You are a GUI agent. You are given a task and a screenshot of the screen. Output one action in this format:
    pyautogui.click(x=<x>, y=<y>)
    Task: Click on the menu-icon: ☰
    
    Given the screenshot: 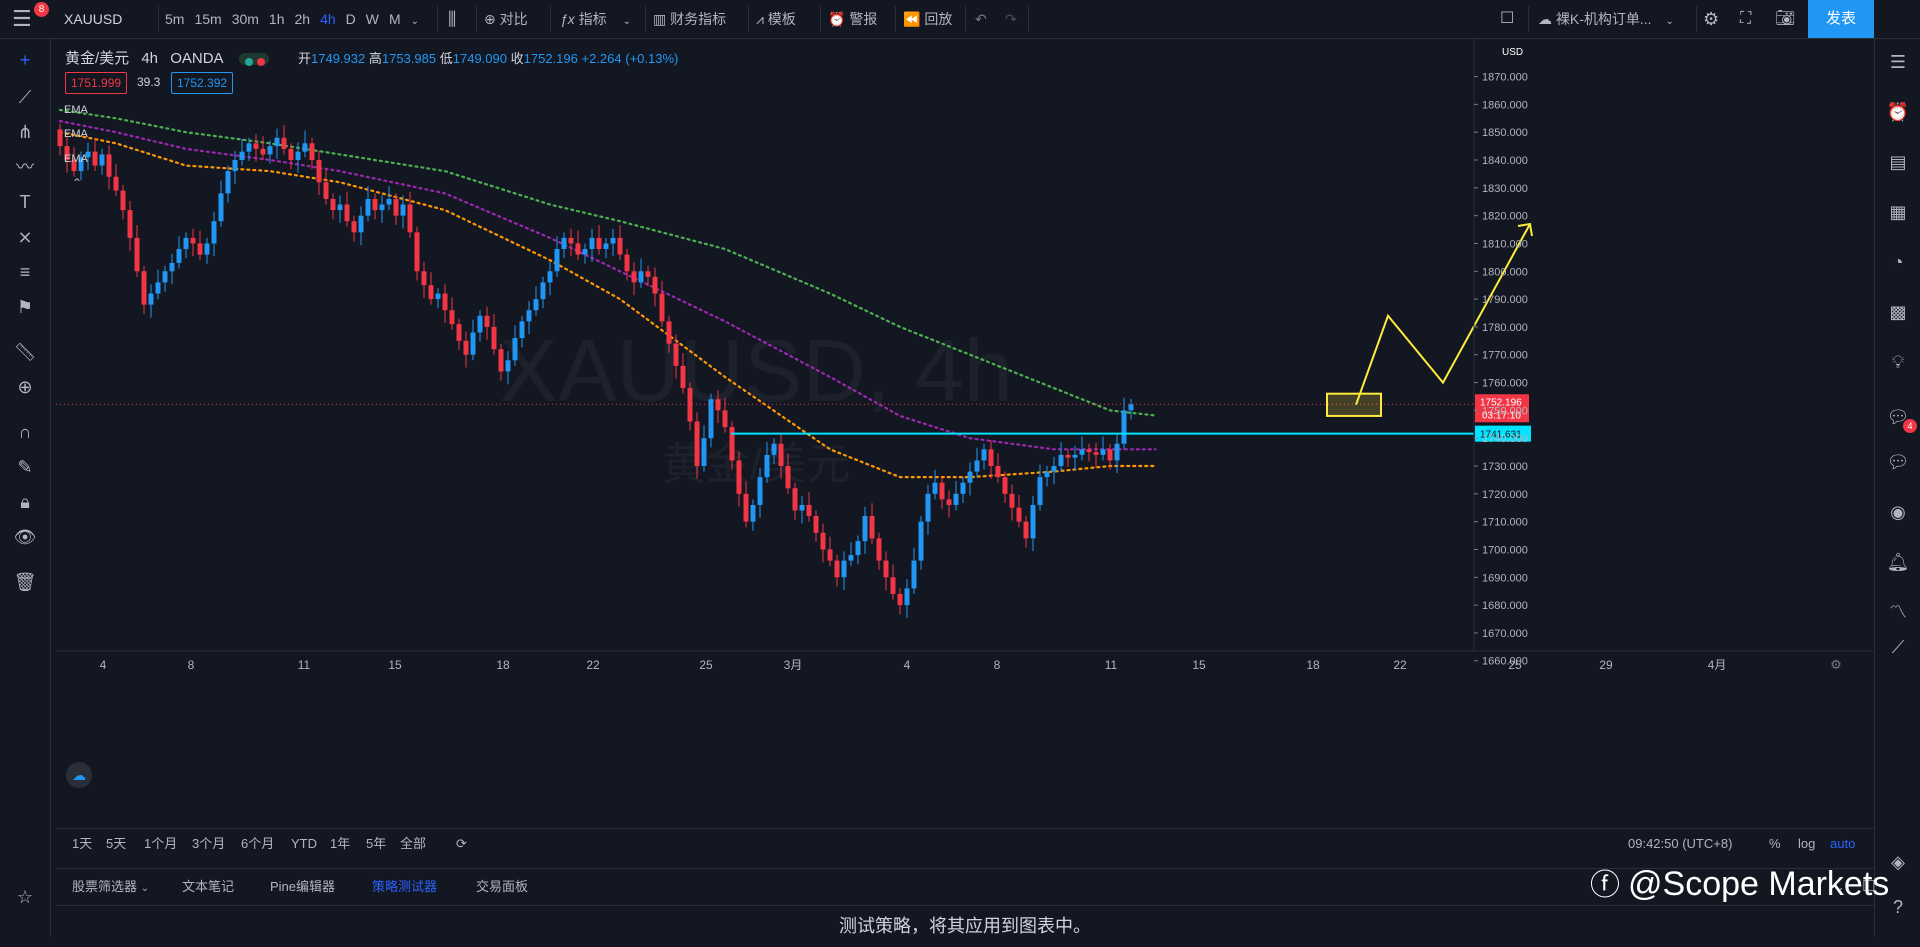 What is the action you would take?
    pyautogui.click(x=22, y=18)
    